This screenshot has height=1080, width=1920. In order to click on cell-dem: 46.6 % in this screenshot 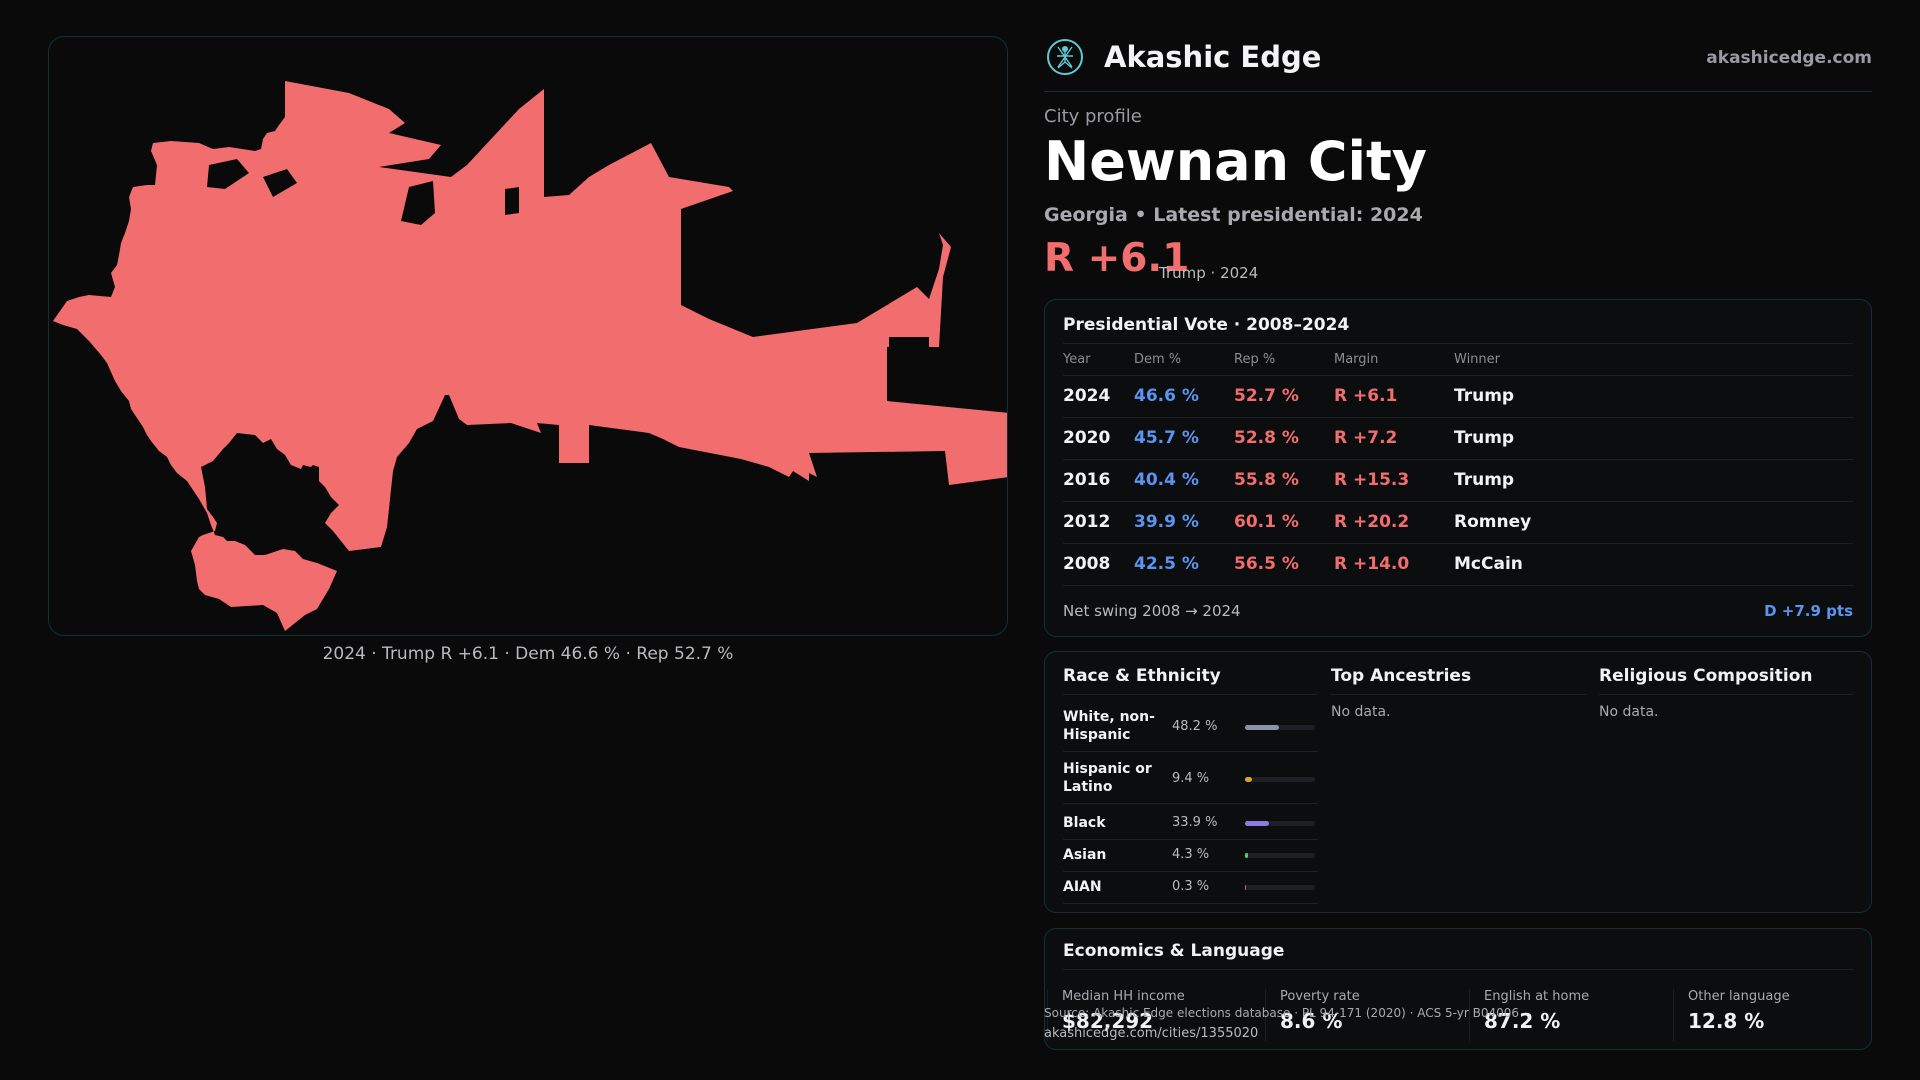, I will do `click(1166, 396)`.